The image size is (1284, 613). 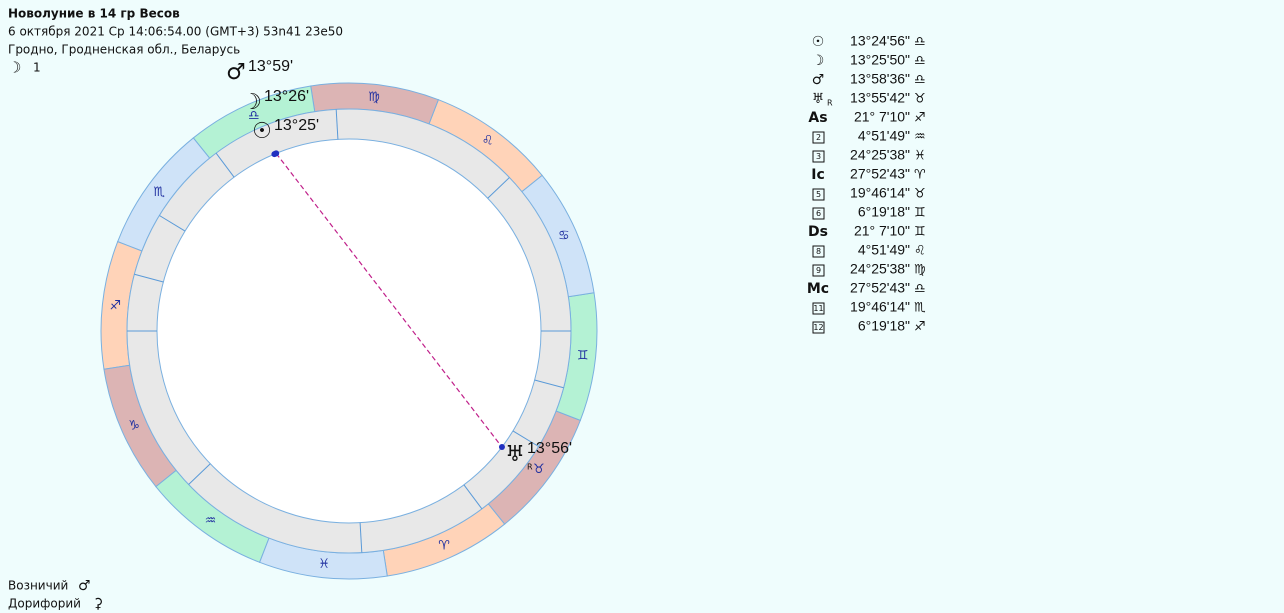 I want to click on star-name: Возничий, so click(x=38, y=586).